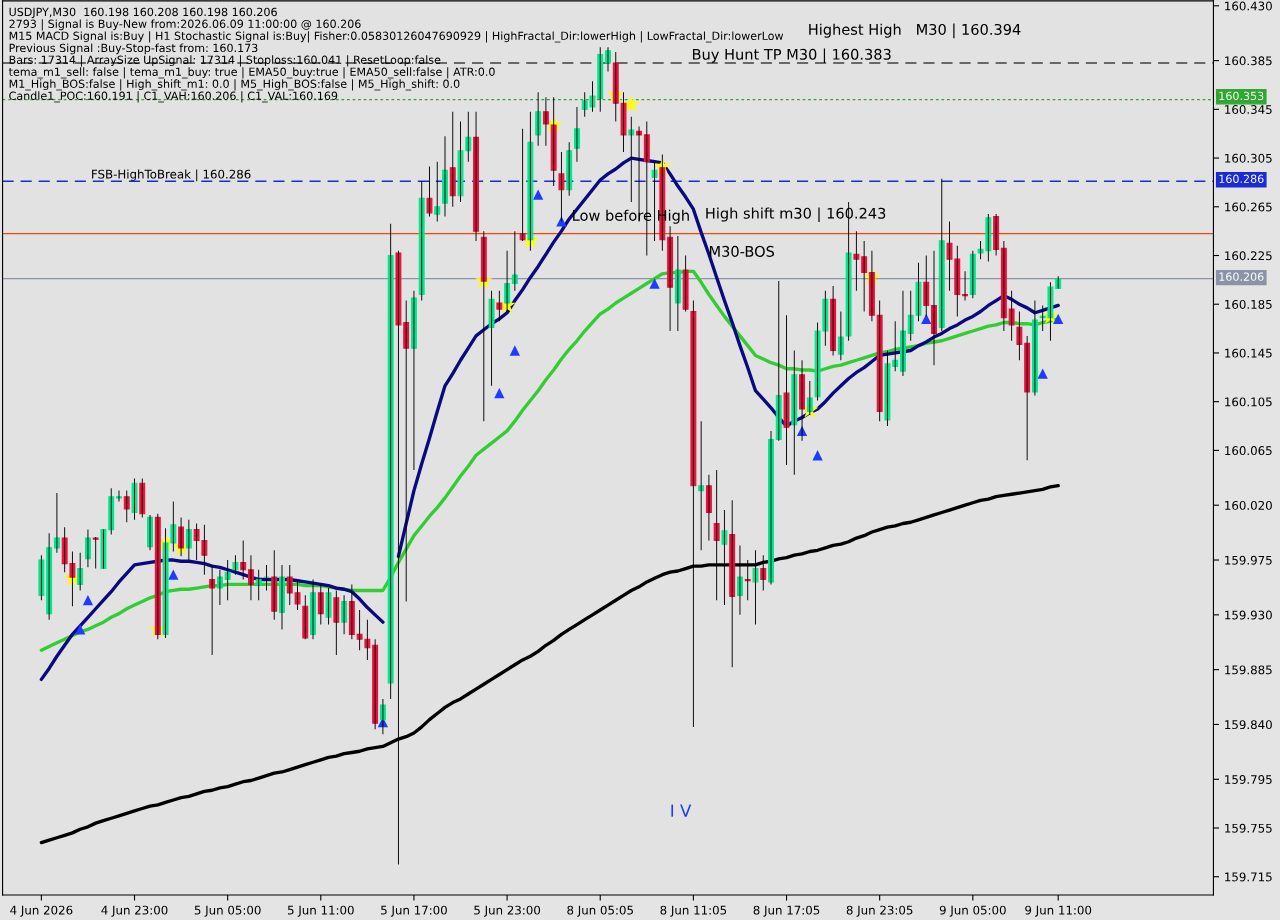 The width and height of the screenshot is (1280, 920). What do you see at coordinates (1248, 6) in the screenshot?
I see `y-tick-label: 160.430` at bounding box center [1248, 6].